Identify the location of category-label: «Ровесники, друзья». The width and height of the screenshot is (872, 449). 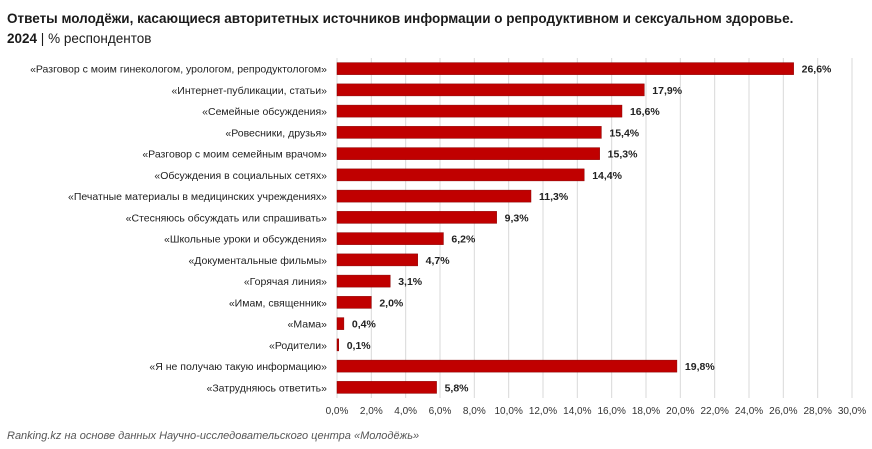
(276, 133).